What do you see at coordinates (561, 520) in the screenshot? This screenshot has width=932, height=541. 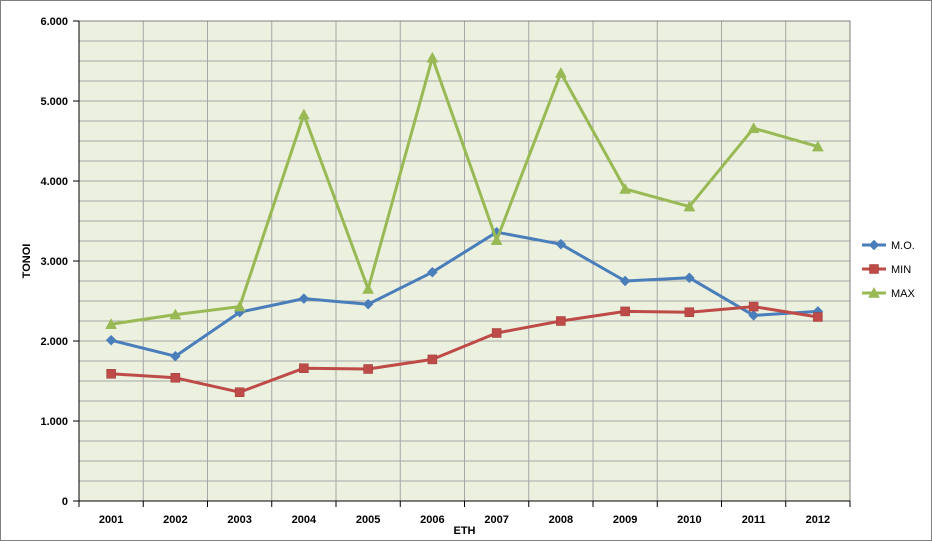 I see `x-tick-label: 2008` at bounding box center [561, 520].